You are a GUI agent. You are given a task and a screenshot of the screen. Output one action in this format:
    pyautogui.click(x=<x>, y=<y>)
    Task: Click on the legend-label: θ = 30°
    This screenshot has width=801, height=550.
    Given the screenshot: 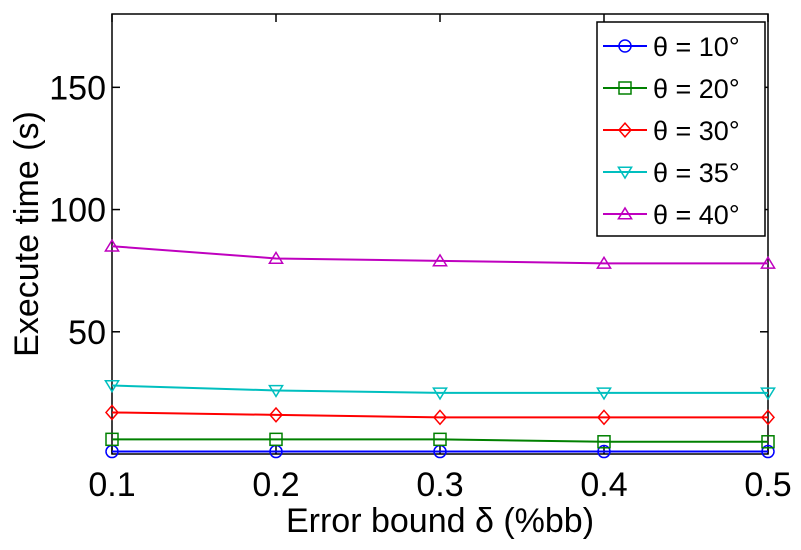 What is the action you would take?
    pyautogui.click(x=696, y=131)
    